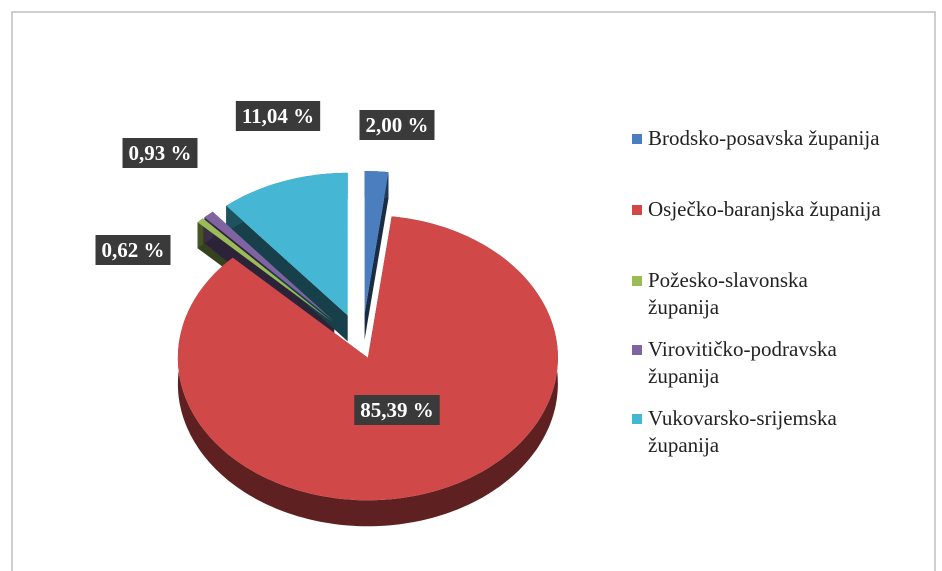 Image resolution: width=942 pixels, height=571 pixels. I want to click on legend-label: Osječko-baranjska županija, so click(764, 209).